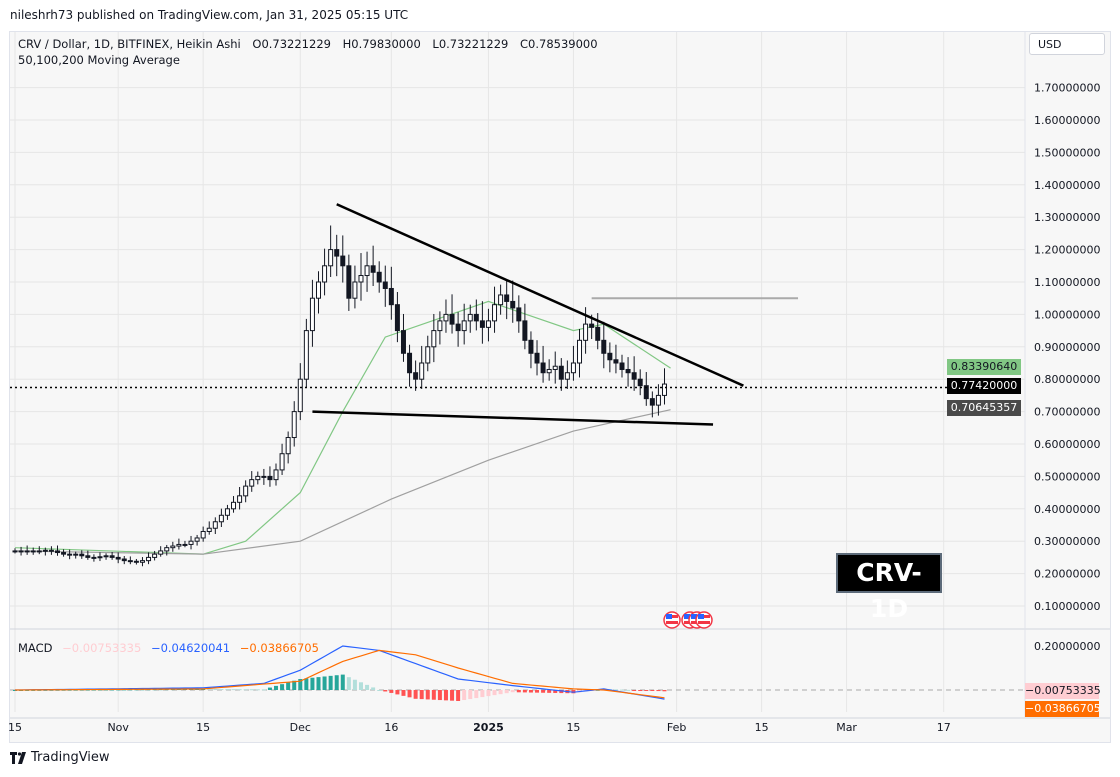 The image size is (1120, 777). Describe the element at coordinates (944, 727) in the screenshot. I see `x-tick-label: 17` at that location.